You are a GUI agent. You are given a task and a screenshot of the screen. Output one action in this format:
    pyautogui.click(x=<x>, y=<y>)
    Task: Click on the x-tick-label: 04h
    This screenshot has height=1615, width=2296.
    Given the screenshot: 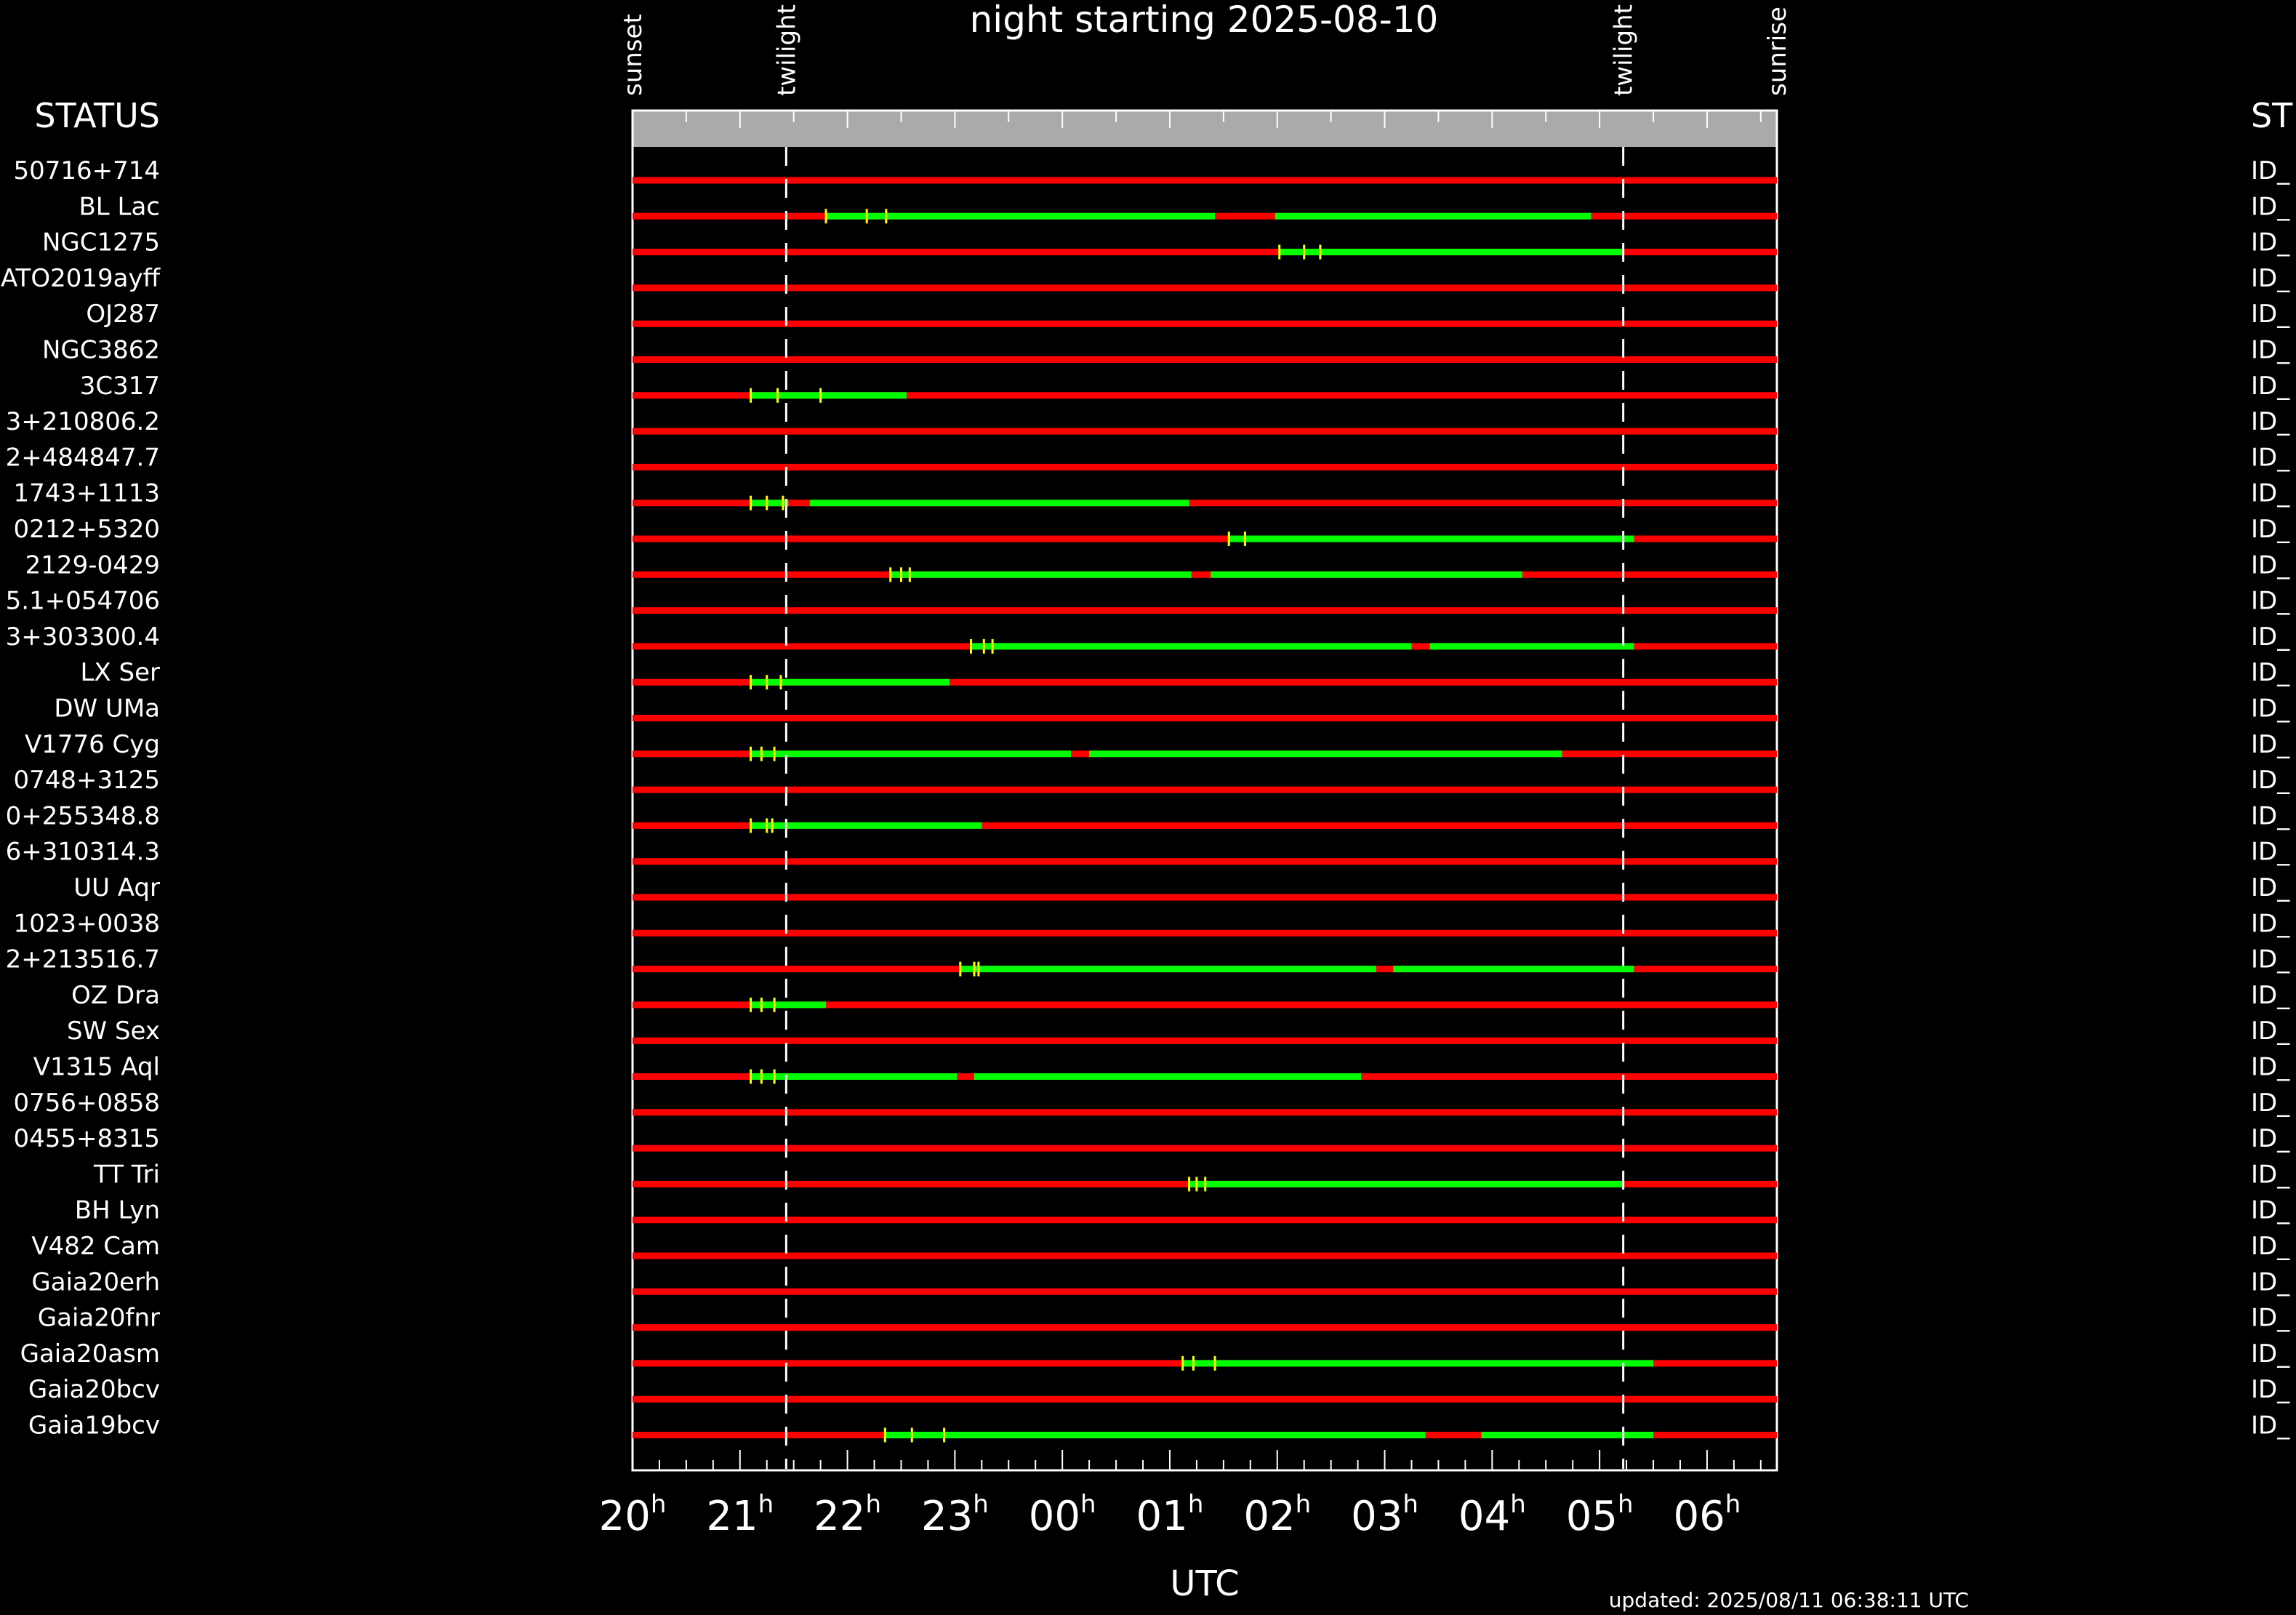 What is the action you would take?
    pyautogui.click(x=1492, y=1515)
    